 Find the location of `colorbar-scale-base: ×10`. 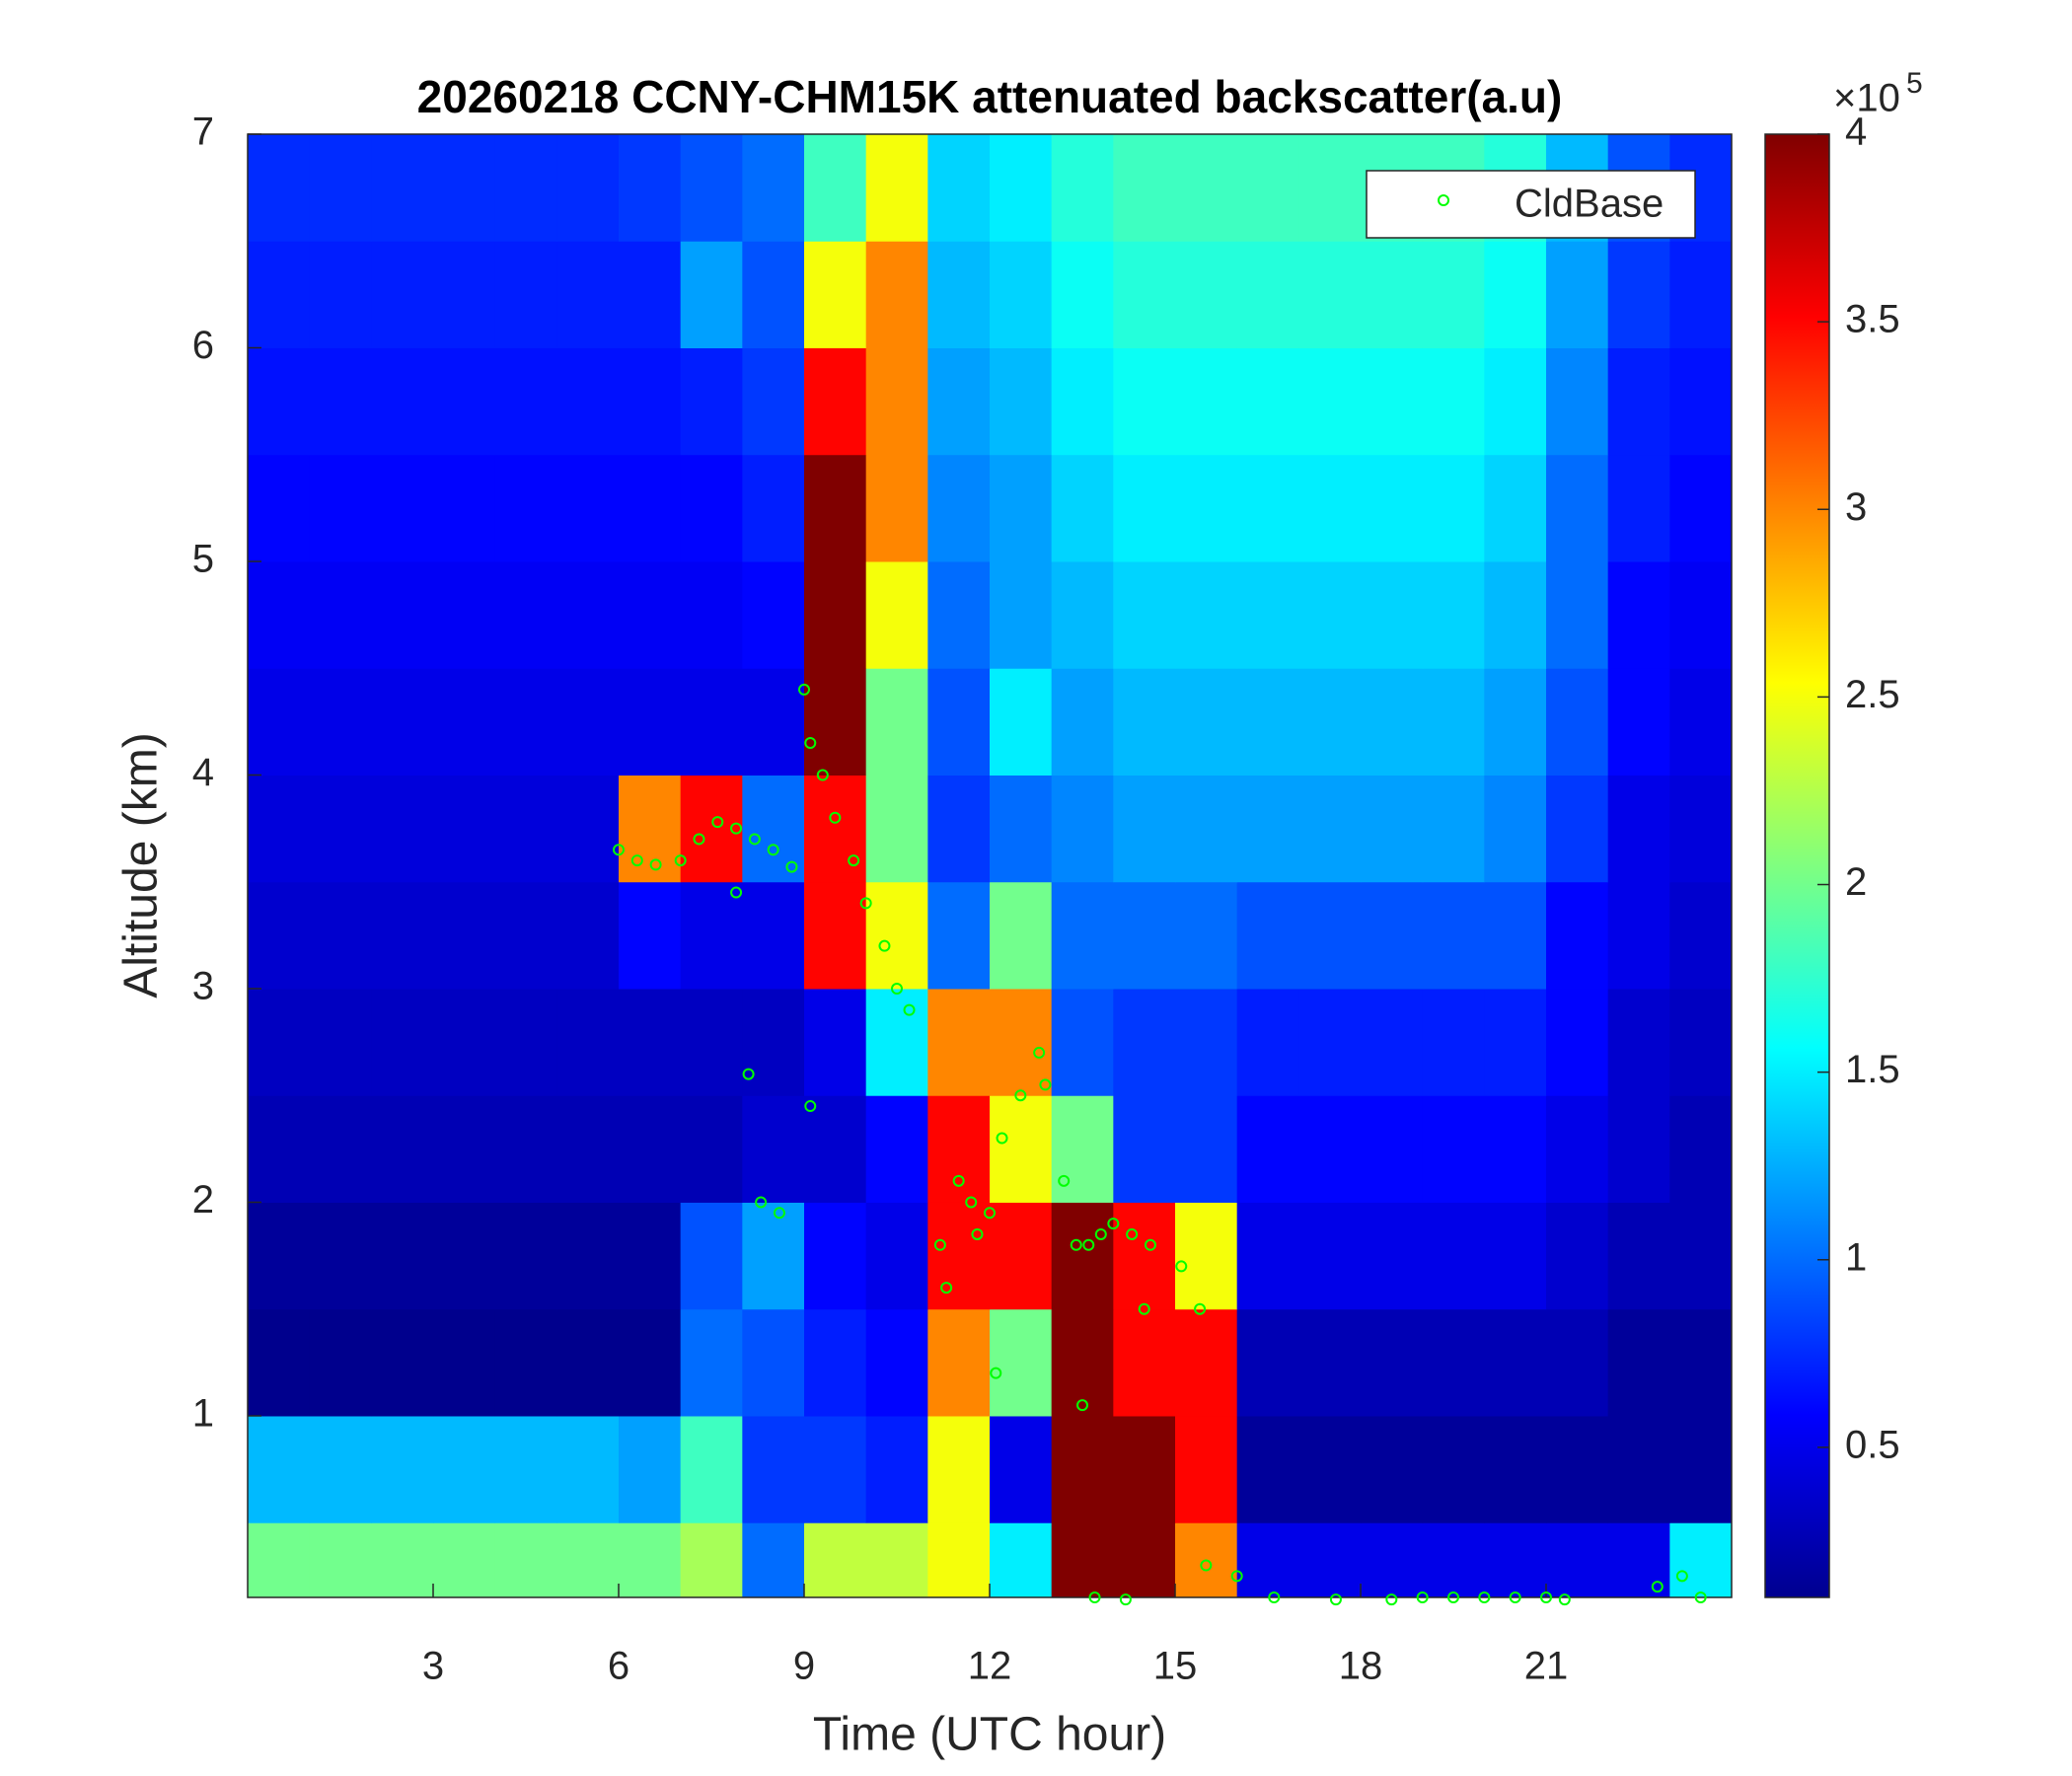

colorbar-scale-base: ×10 is located at coordinates (1867, 99).